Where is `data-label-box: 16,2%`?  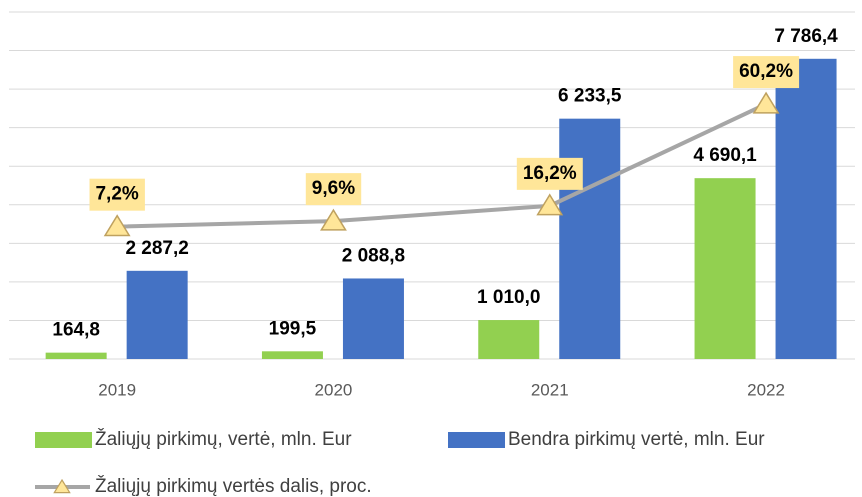 data-label-box: 16,2% is located at coordinates (549, 173).